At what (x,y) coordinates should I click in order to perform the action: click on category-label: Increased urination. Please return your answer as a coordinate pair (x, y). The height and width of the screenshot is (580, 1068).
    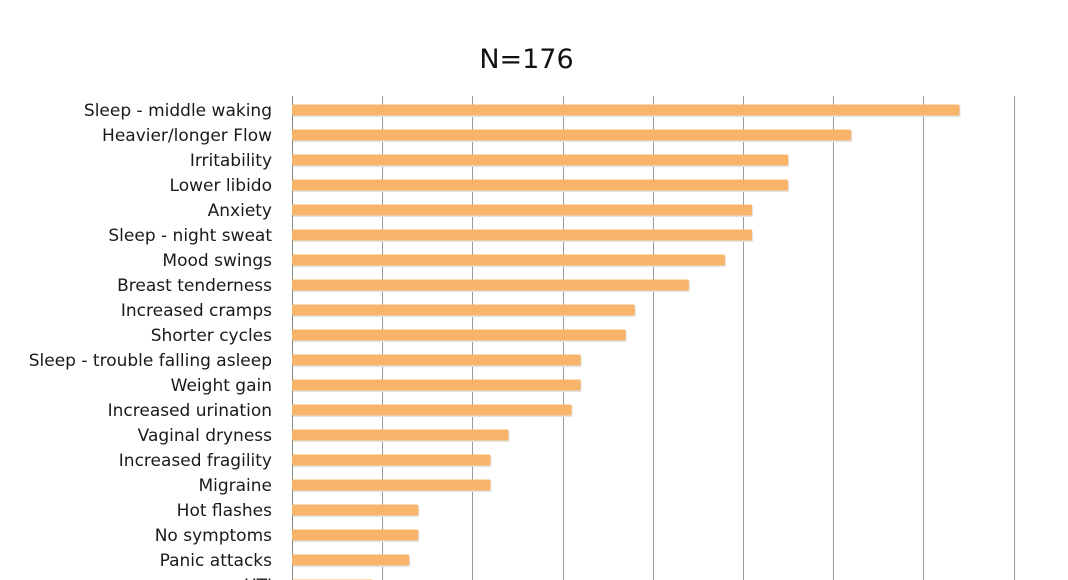
    Looking at the image, I should click on (190, 411).